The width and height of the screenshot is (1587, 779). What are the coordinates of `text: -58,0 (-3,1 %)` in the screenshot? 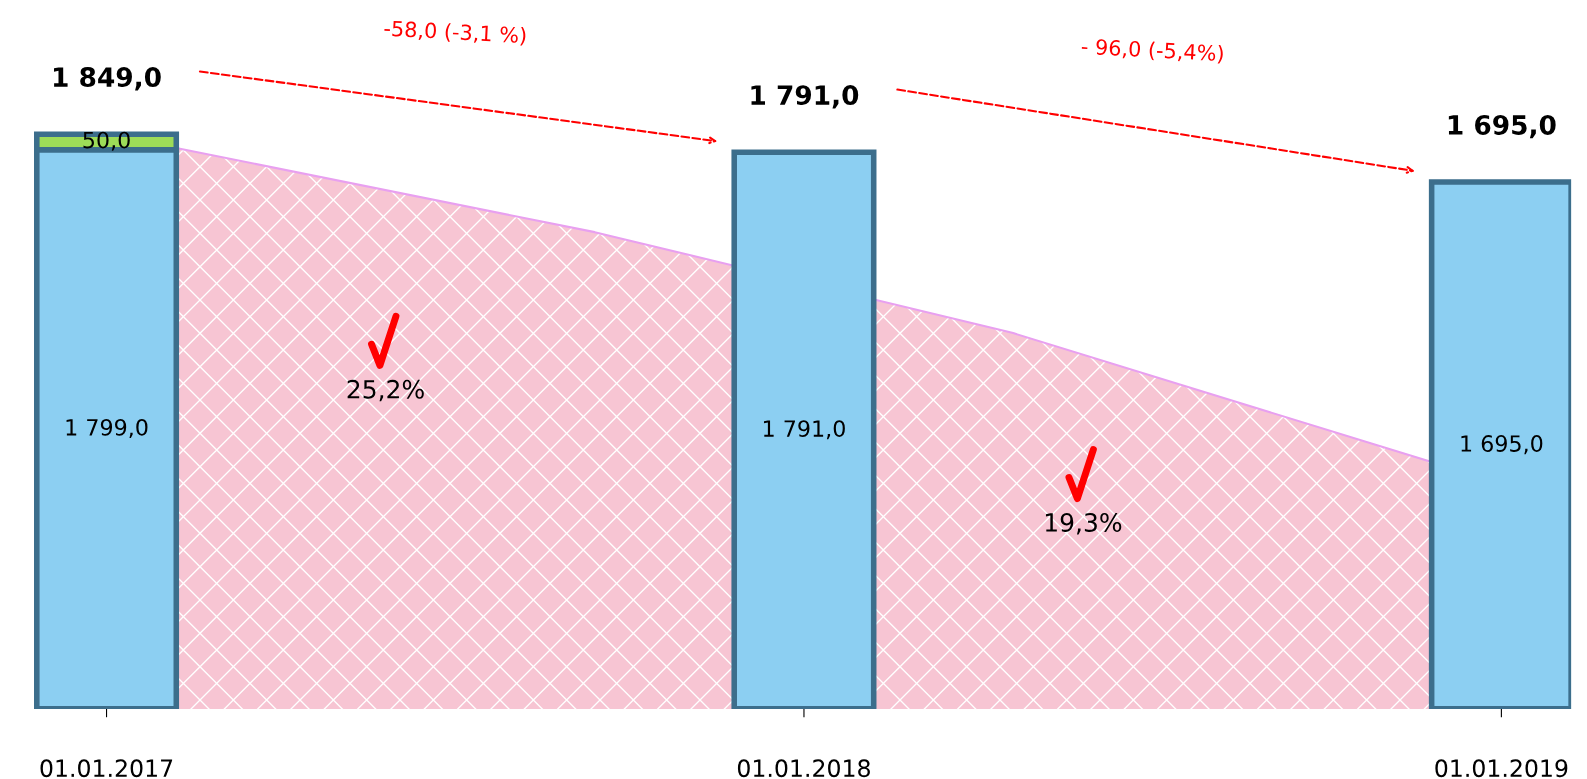 It's located at (455, 32).